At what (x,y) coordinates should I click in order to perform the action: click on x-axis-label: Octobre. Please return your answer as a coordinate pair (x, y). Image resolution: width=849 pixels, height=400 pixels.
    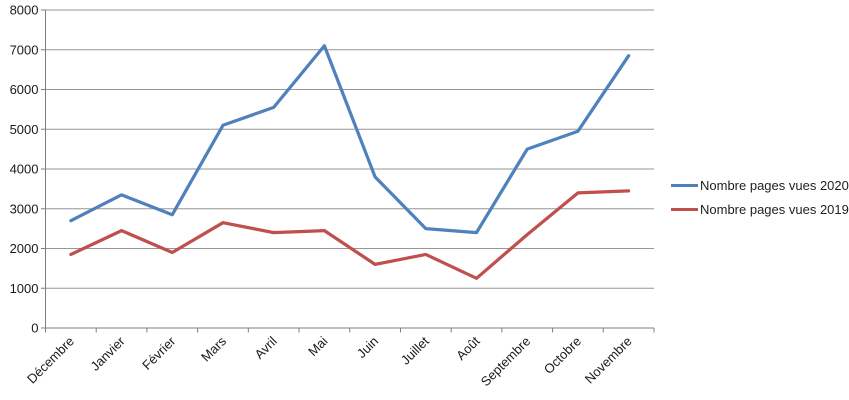
    Looking at the image, I should click on (562, 355).